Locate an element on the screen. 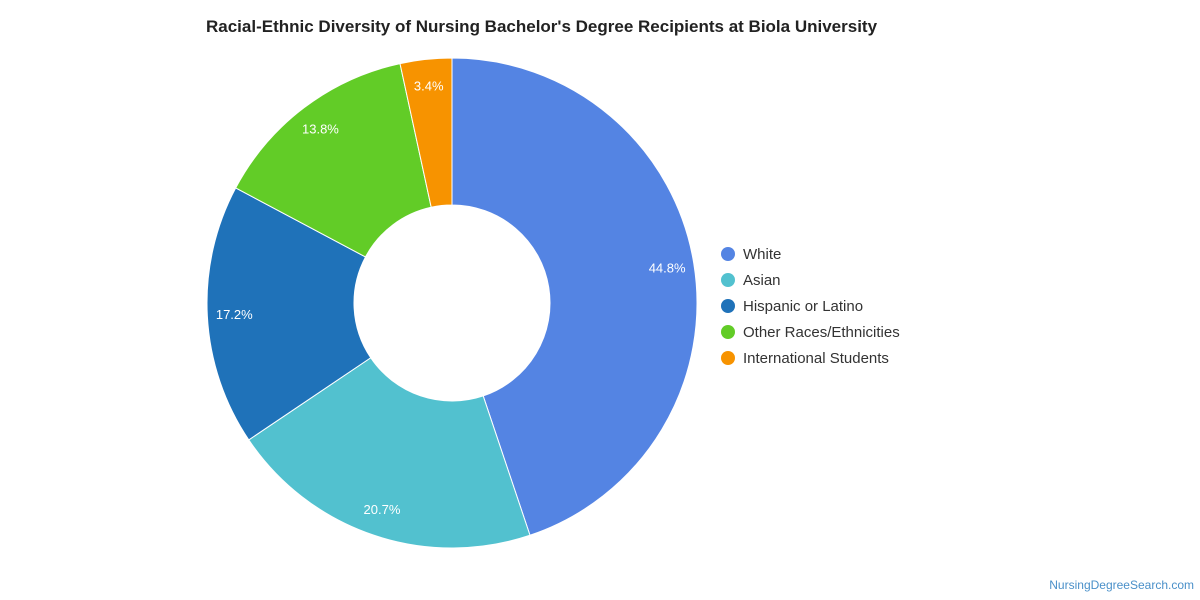  legend-item-other-races-ethnicities: Other Races/Ethnicities is located at coordinates (810, 332).